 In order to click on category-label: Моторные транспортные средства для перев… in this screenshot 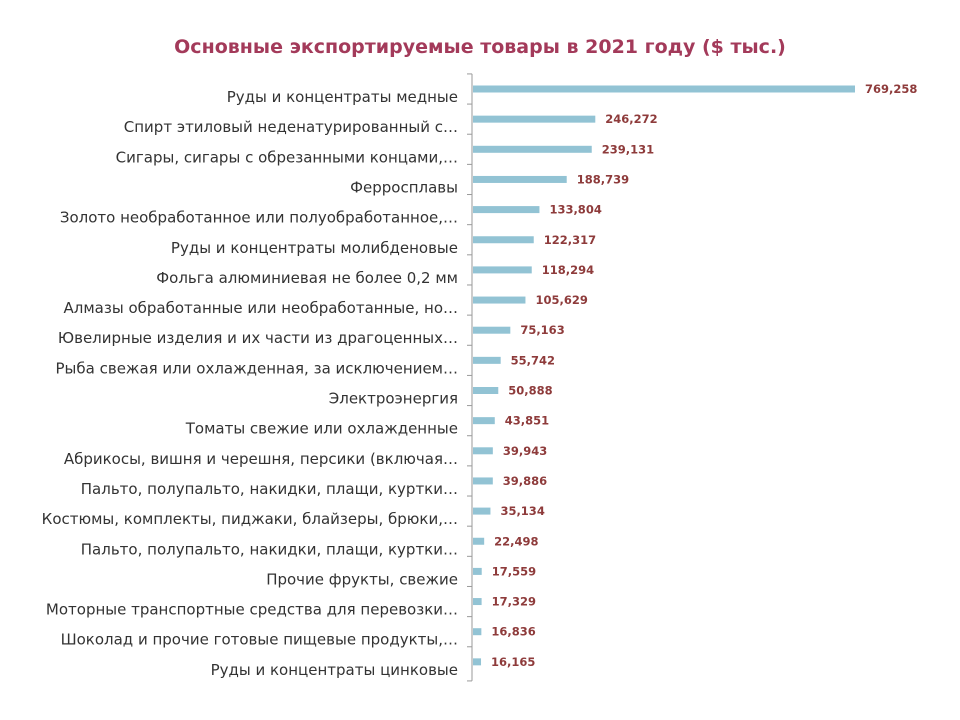, I will do `click(252, 610)`.